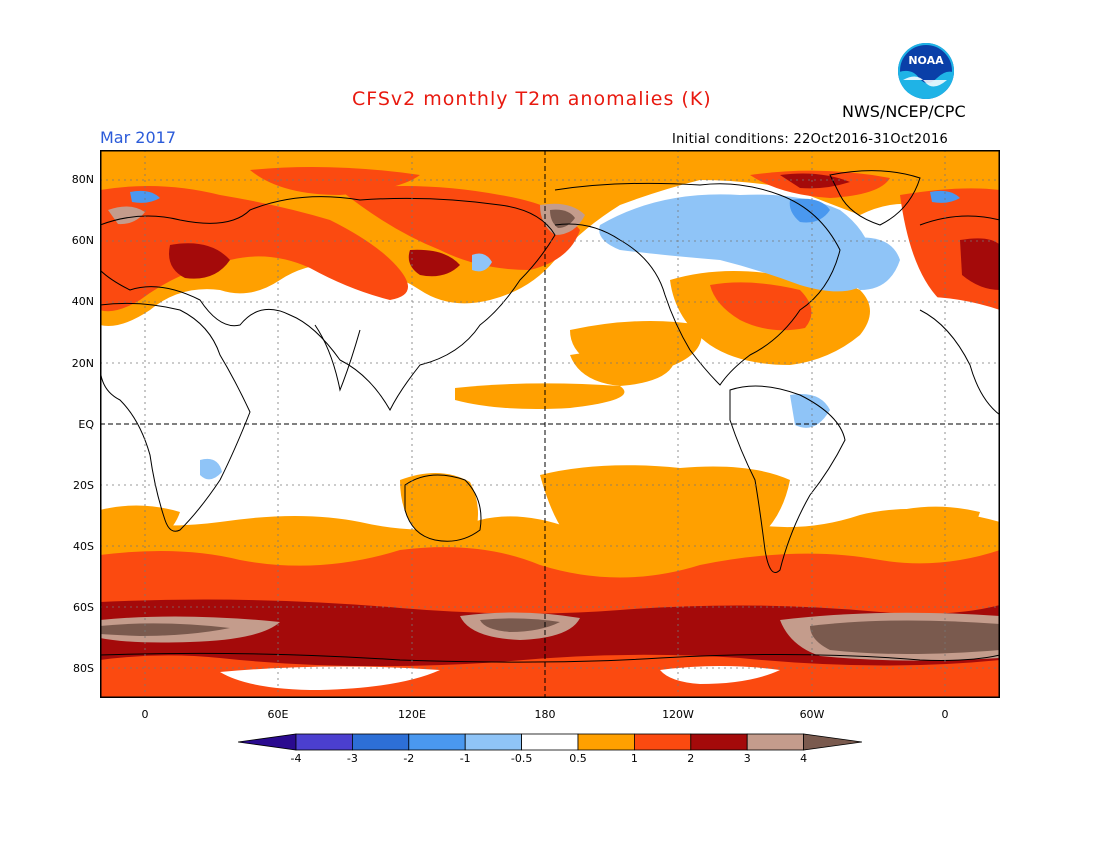 The height and width of the screenshot is (850, 1100). I want to click on latitude-label: 20N, so click(82, 363).